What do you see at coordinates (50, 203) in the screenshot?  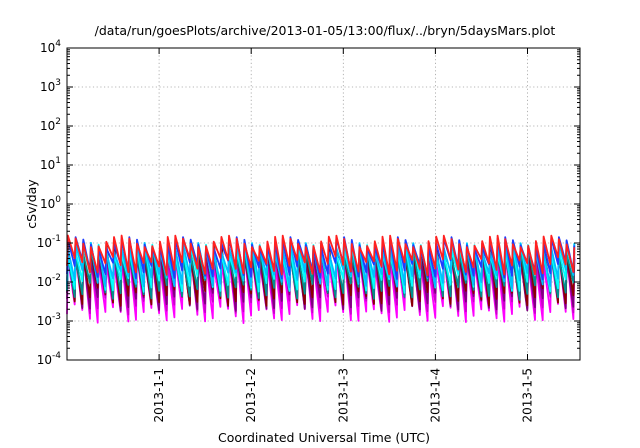 I see `y-tick-label: 10⁰` at bounding box center [50, 203].